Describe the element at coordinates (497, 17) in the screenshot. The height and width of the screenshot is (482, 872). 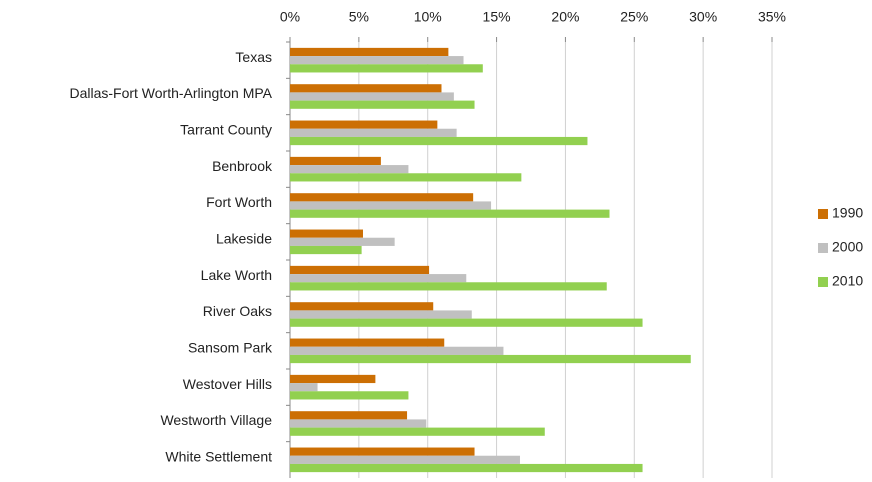
I see `x-tick-label: 15%` at that location.